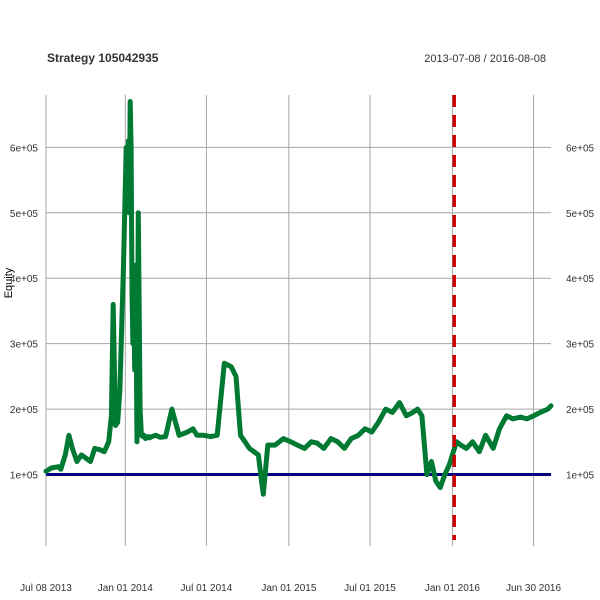 This screenshot has height=600, width=600. I want to click on y-tick-label-left: 3e+05, so click(24, 345).